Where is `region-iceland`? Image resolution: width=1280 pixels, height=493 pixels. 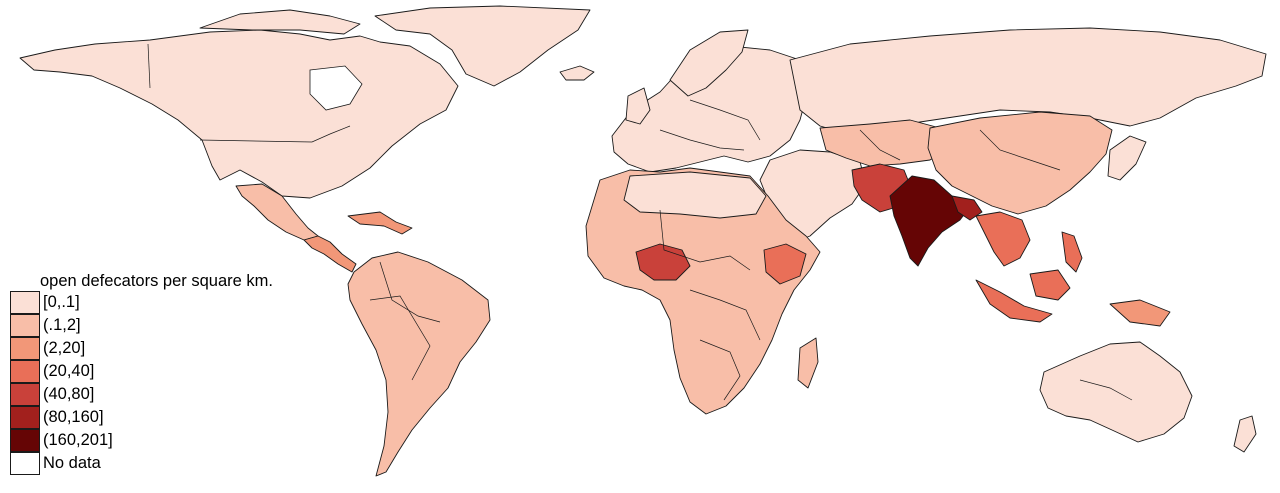
region-iceland is located at coordinates (577, 73).